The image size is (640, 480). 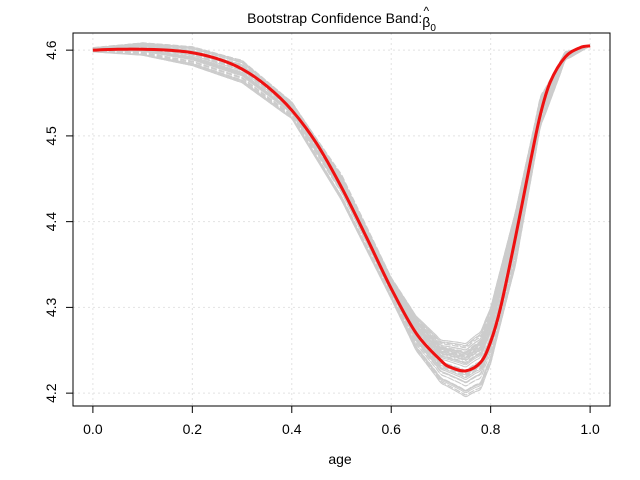 What do you see at coordinates (590, 429) in the screenshot?
I see `x-tick-label-5: 1.0` at bounding box center [590, 429].